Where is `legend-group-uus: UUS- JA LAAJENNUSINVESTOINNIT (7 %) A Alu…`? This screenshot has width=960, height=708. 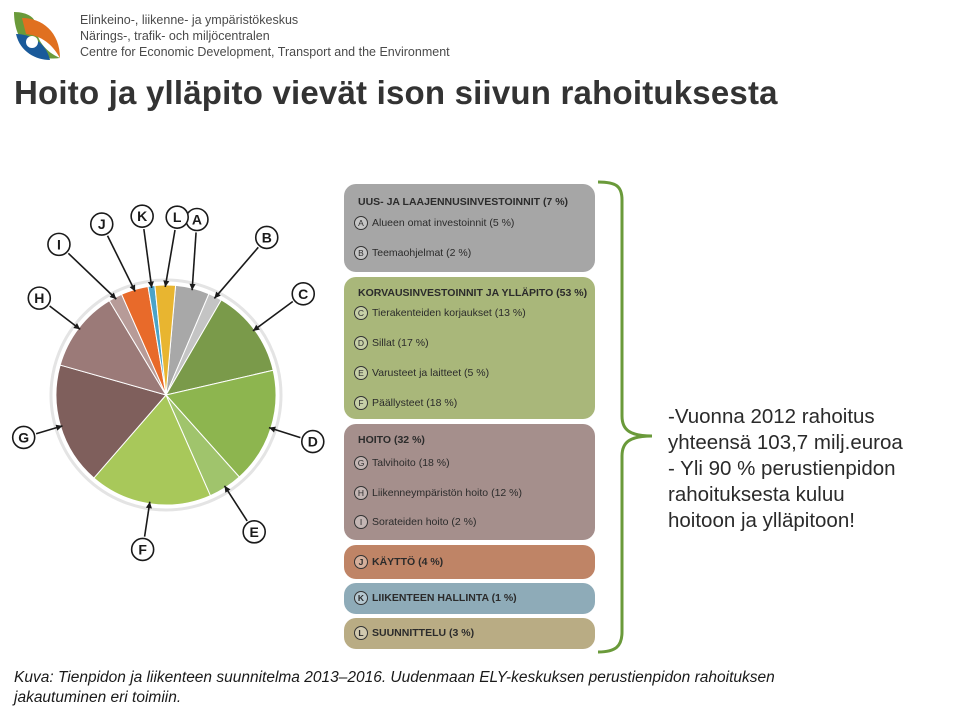
legend-group-uus: UUS- JA LAAJENNUSINVESTOINNIT (7 %) A Alu… is located at coordinates (469, 228).